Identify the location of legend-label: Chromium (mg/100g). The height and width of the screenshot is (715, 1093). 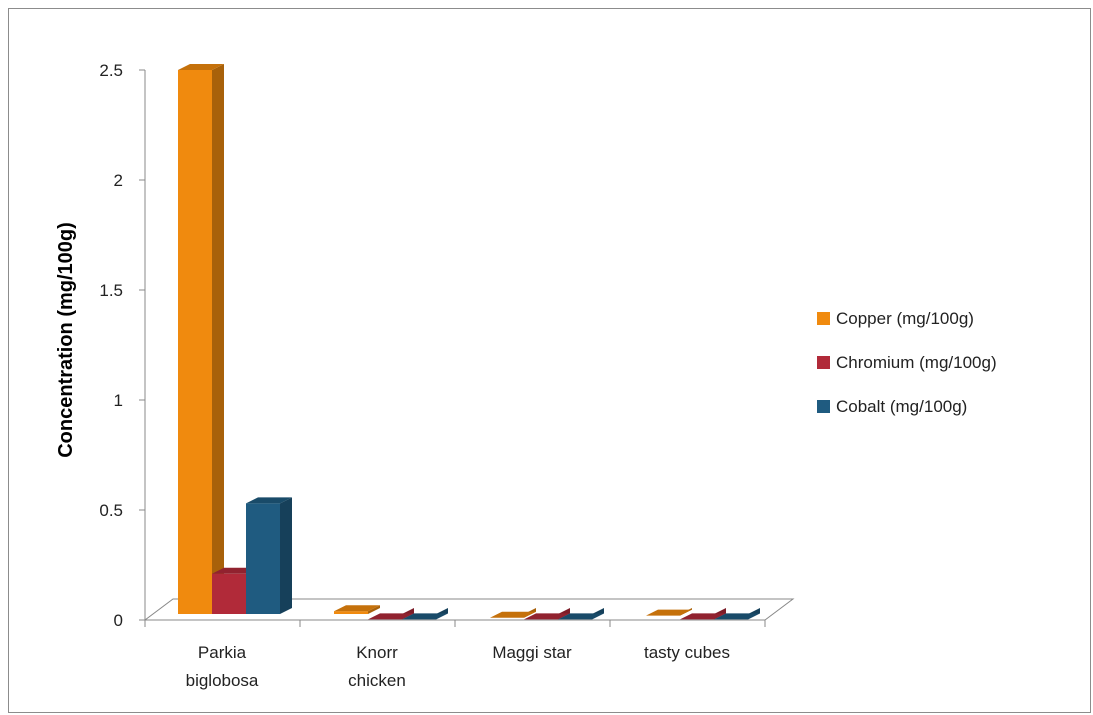
(916, 362).